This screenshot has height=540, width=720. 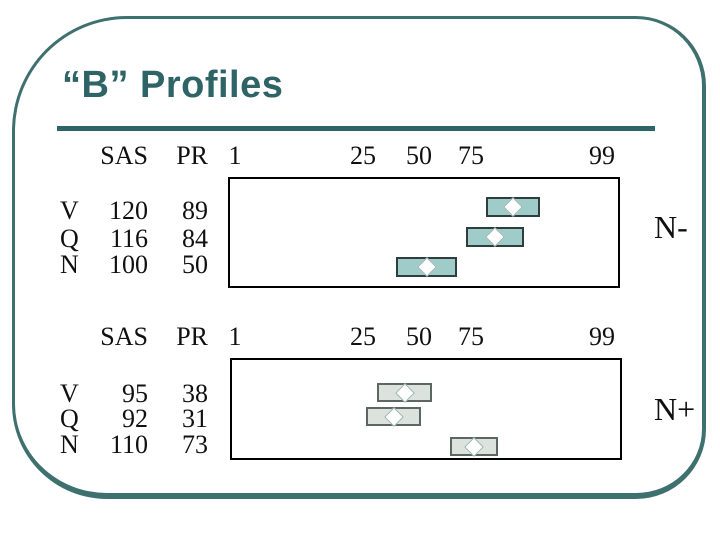 I want to click on pr-value: 89, so click(x=195, y=210).